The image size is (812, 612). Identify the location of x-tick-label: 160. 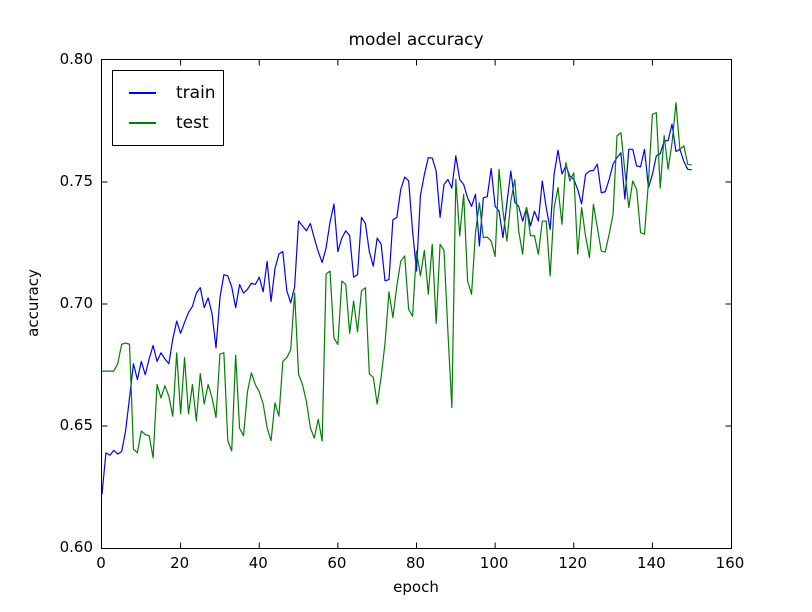
(730, 563).